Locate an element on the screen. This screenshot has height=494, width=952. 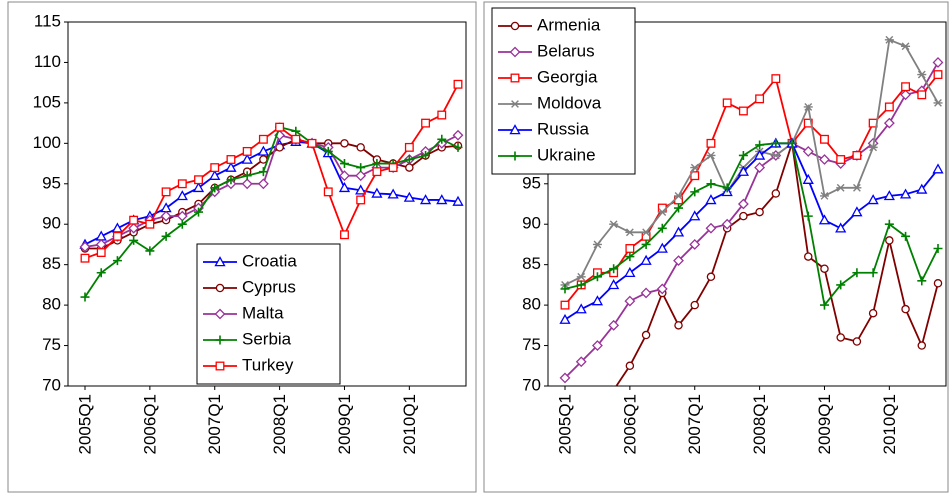
x-tick-label: 2009Q1 is located at coordinates (824, 424).